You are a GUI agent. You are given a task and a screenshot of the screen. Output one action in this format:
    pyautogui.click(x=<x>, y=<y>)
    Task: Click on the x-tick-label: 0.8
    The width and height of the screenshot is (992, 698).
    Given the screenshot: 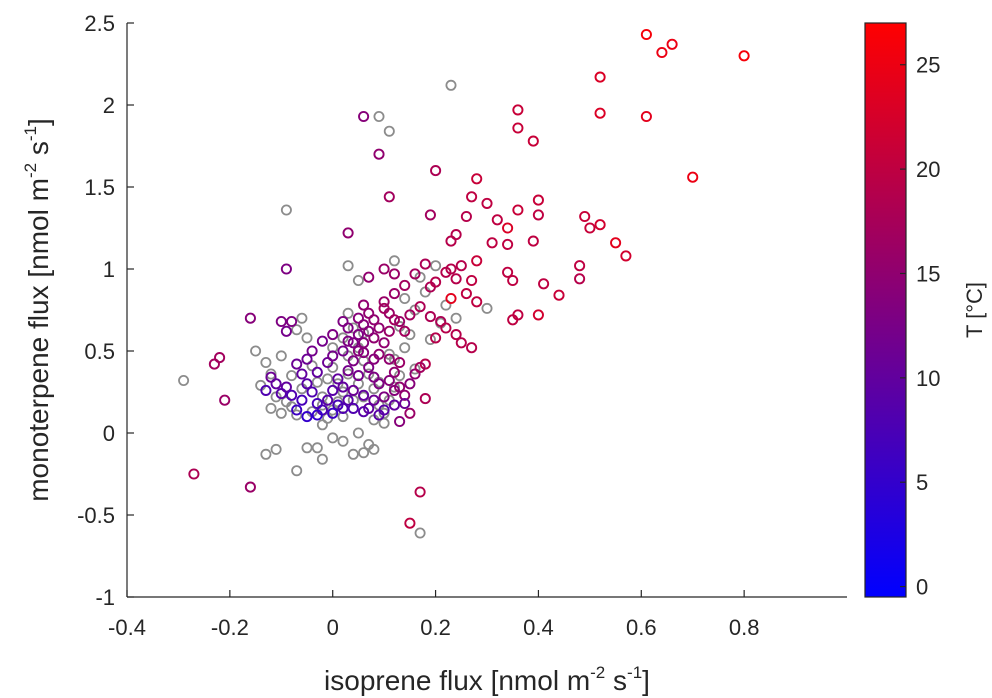 What is the action you would take?
    pyautogui.click(x=744, y=627)
    